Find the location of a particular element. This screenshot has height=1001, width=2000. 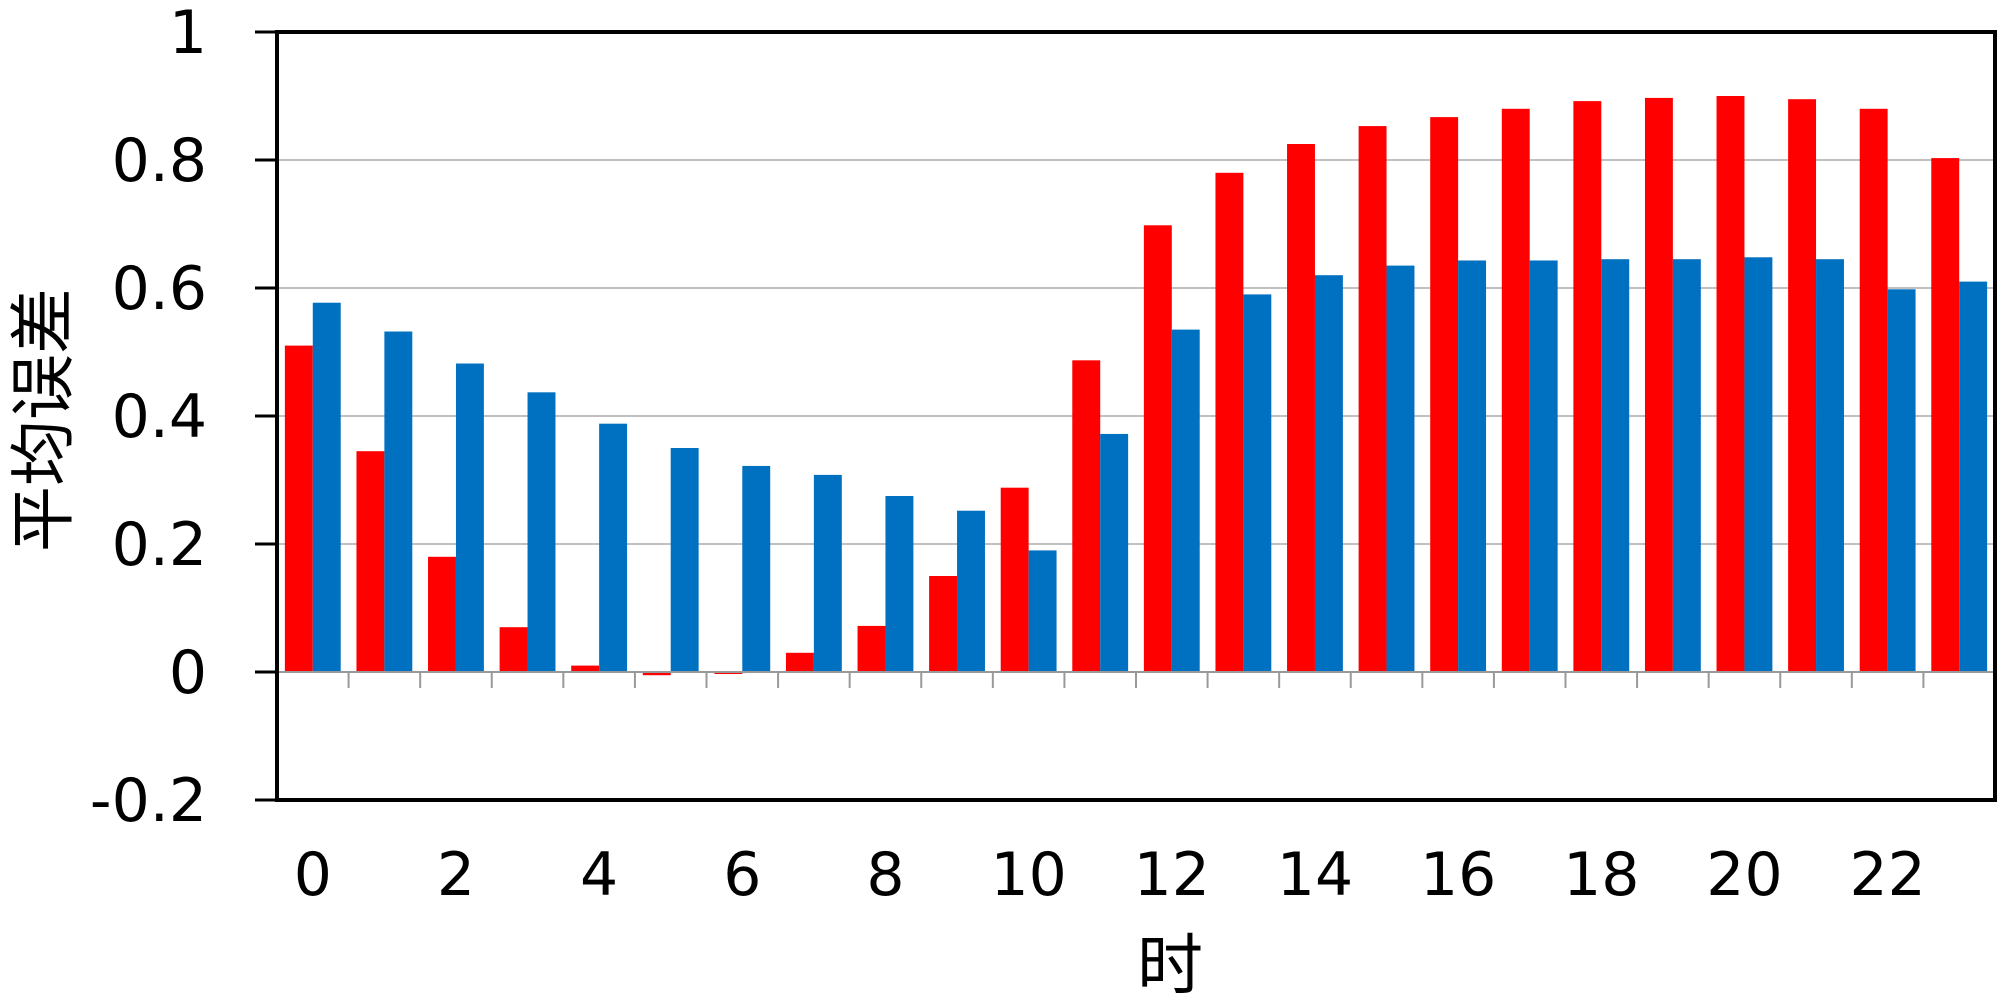

y-axis-title: 平均误差 is located at coordinates (43, 420).